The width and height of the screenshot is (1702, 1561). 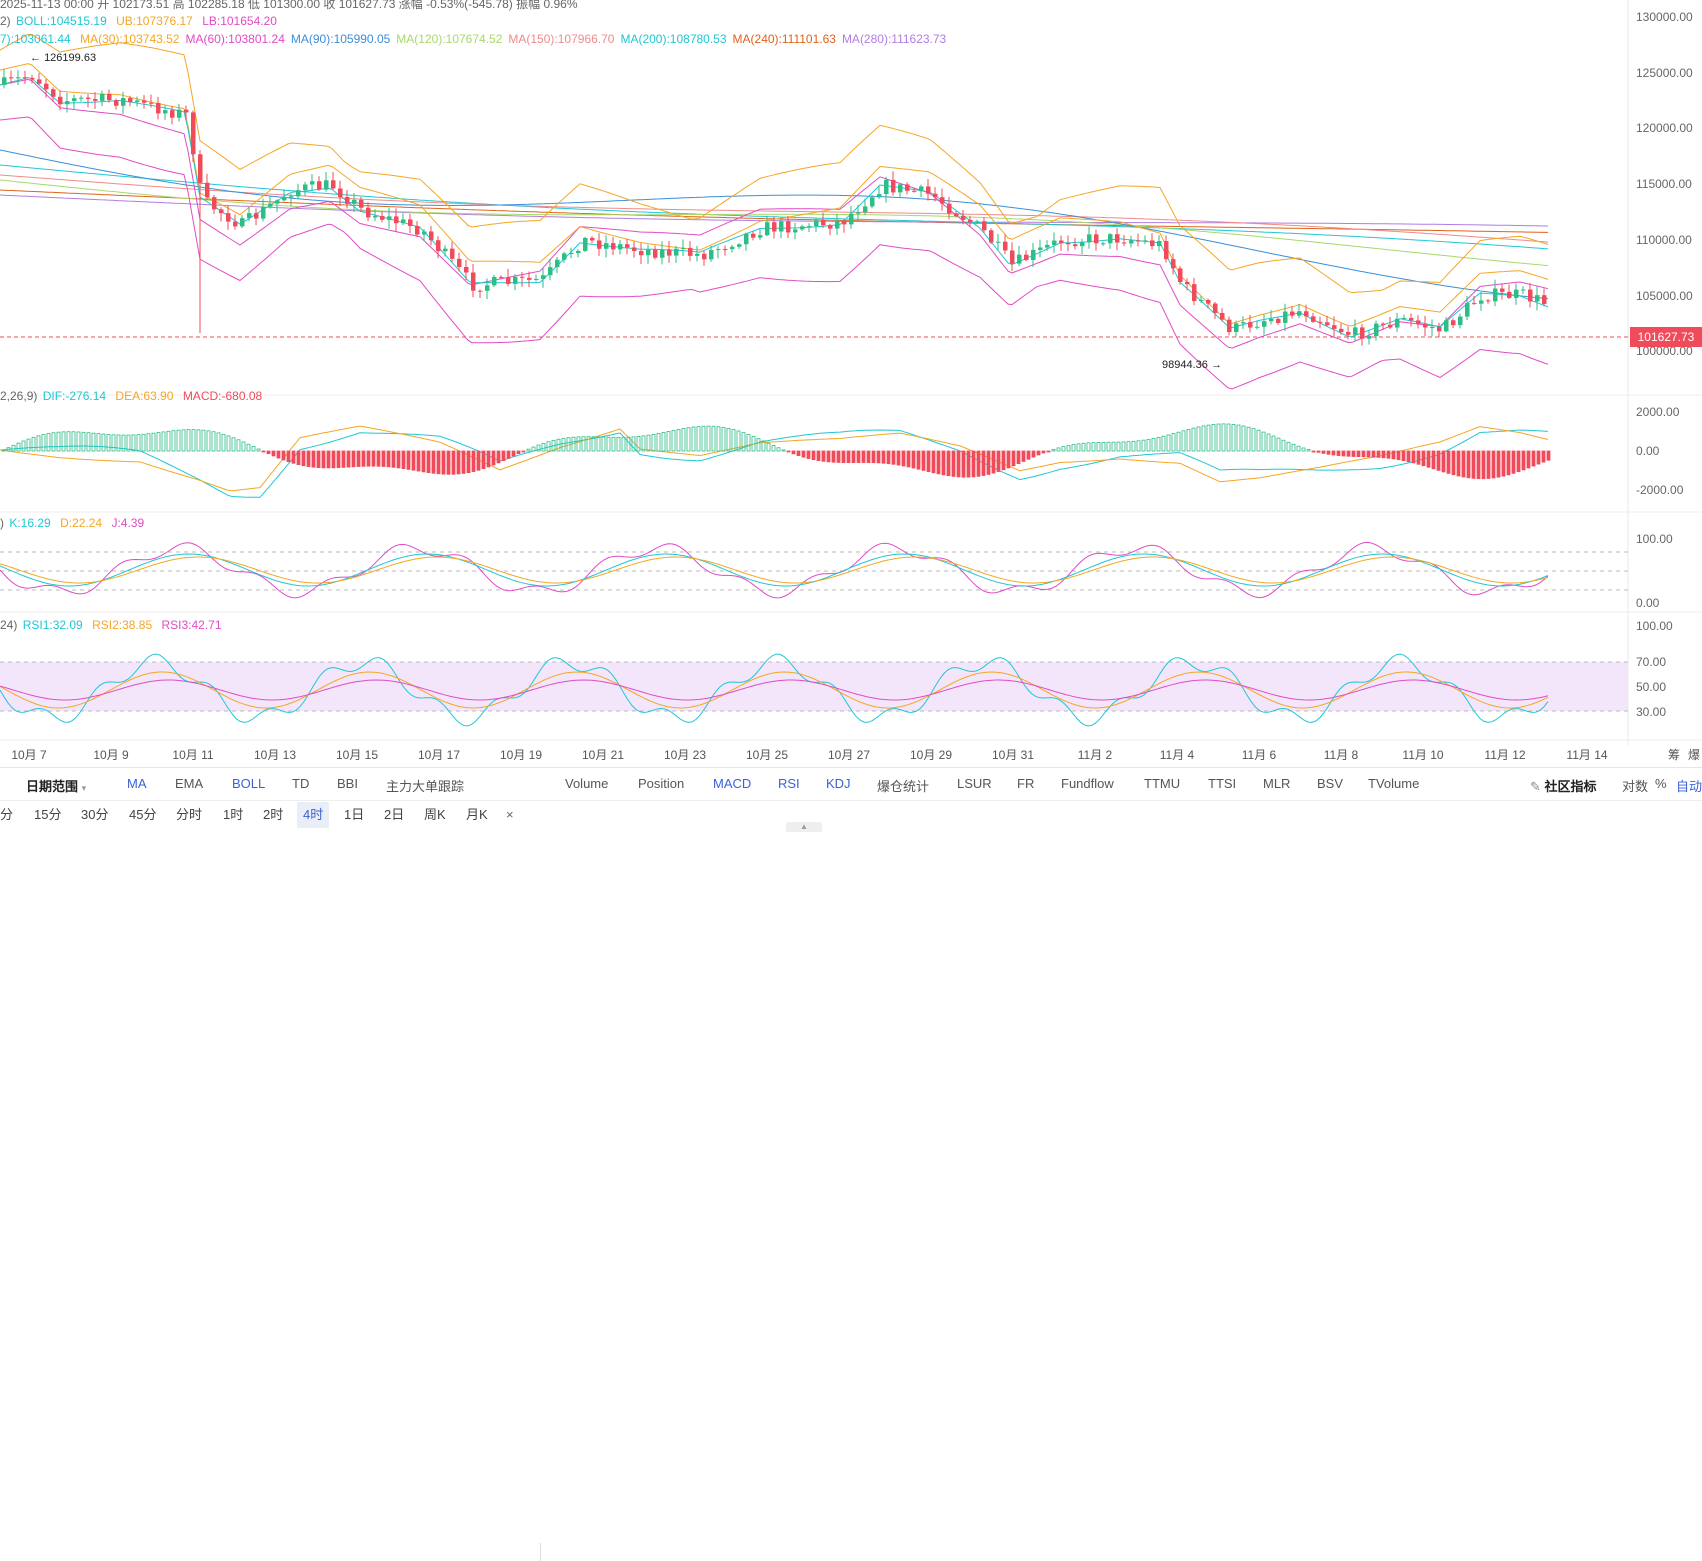 I want to click on chip-distribution-toggle: 筹, so click(x=1674, y=755).